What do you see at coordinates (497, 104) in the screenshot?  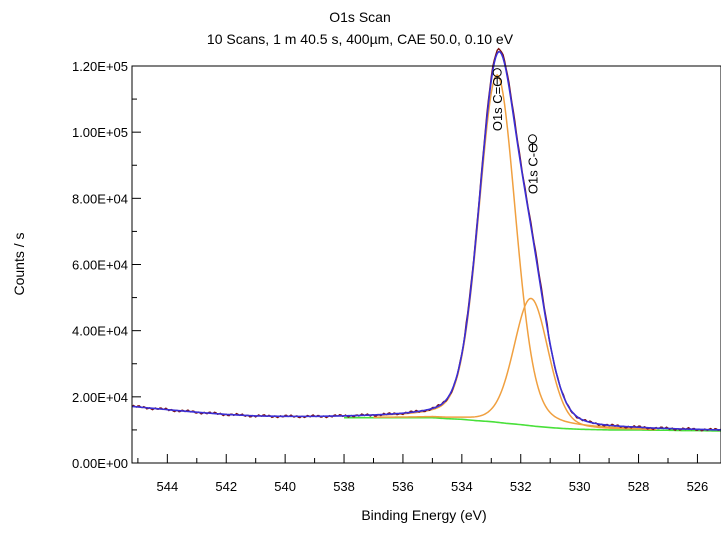 I see `peak-label-1: O1s C=O` at bounding box center [497, 104].